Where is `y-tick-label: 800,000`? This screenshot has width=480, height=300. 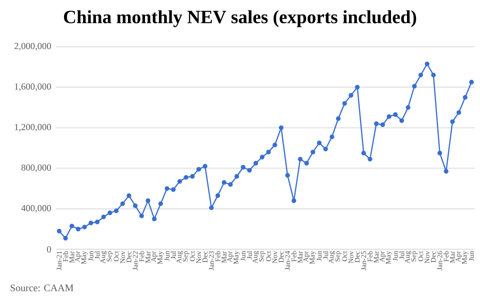 y-tick-label: 800,000 is located at coordinates (36, 168).